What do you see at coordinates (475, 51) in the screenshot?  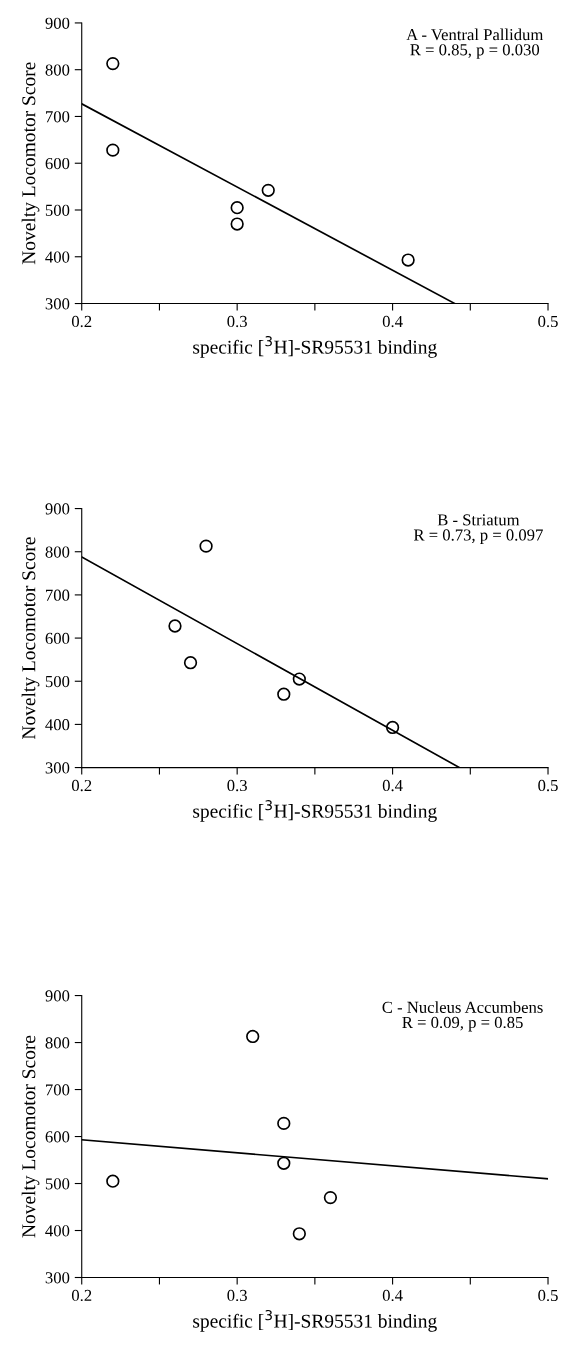 I see `annotation: R = 0.85, p = 0.030` at bounding box center [475, 51].